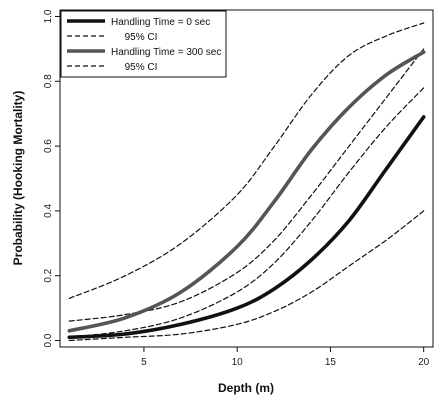 The image size is (441, 409). What do you see at coordinates (48, 16) in the screenshot?
I see `y-tick-label: 1.0` at bounding box center [48, 16].